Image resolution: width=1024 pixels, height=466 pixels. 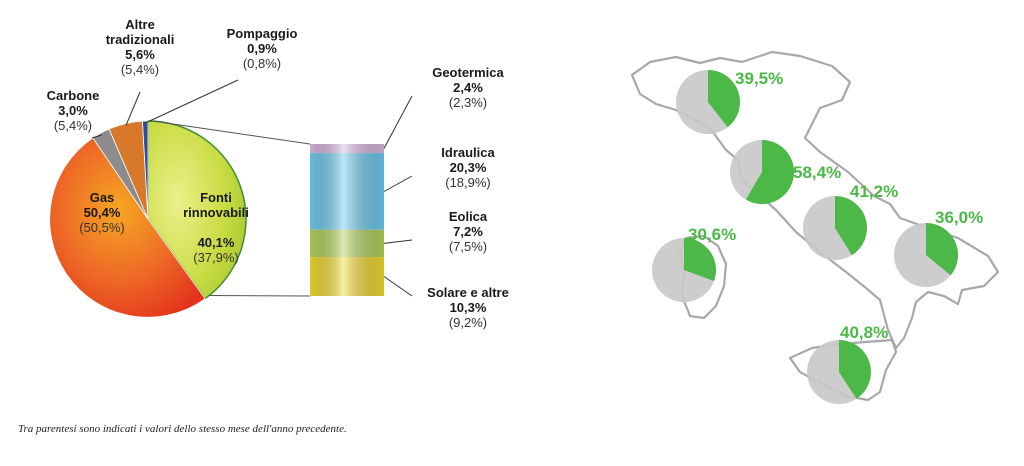 I want to click on label-name: Eolica, so click(x=468, y=216).